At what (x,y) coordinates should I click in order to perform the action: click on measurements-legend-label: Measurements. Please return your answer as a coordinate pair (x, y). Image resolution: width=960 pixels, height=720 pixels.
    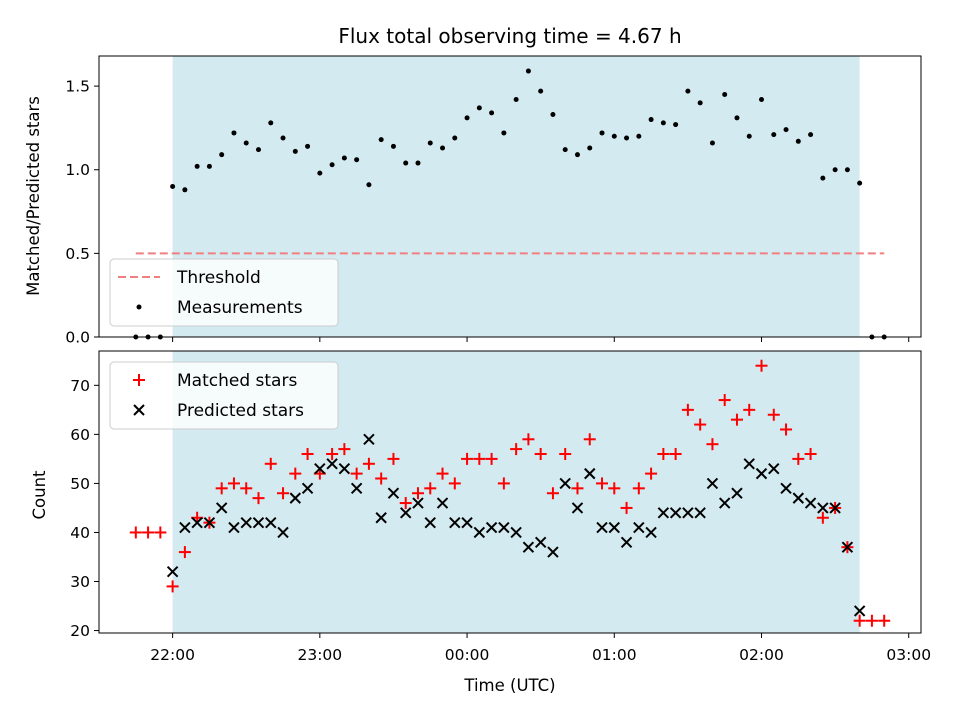
    Looking at the image, I should click on (240, 308).